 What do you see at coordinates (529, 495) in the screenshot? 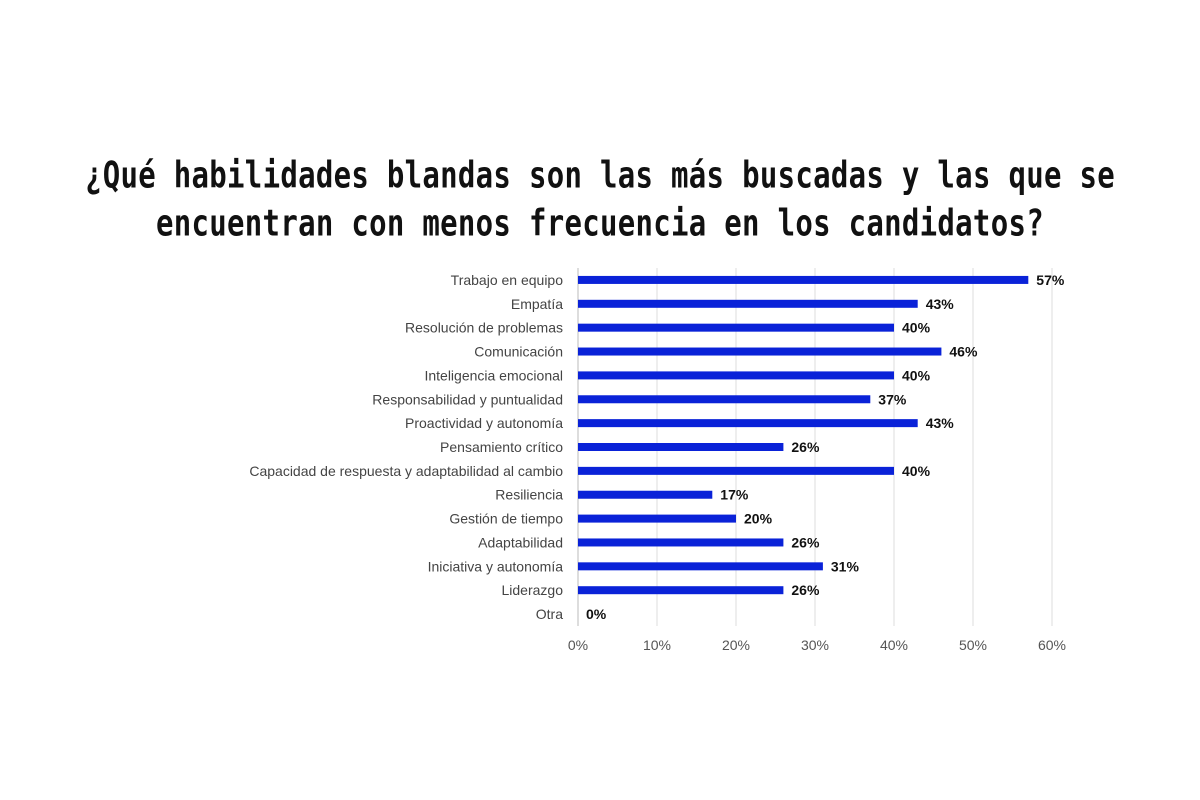
I see `category-label: Resiliencia` at bounding box center [529, 495].